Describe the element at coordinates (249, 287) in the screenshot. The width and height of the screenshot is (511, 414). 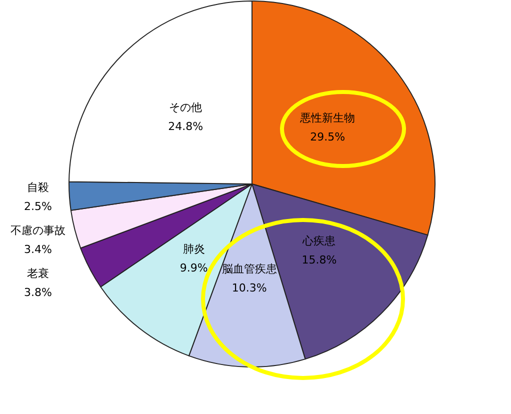
I see `data-label: 10.3%` at that location.